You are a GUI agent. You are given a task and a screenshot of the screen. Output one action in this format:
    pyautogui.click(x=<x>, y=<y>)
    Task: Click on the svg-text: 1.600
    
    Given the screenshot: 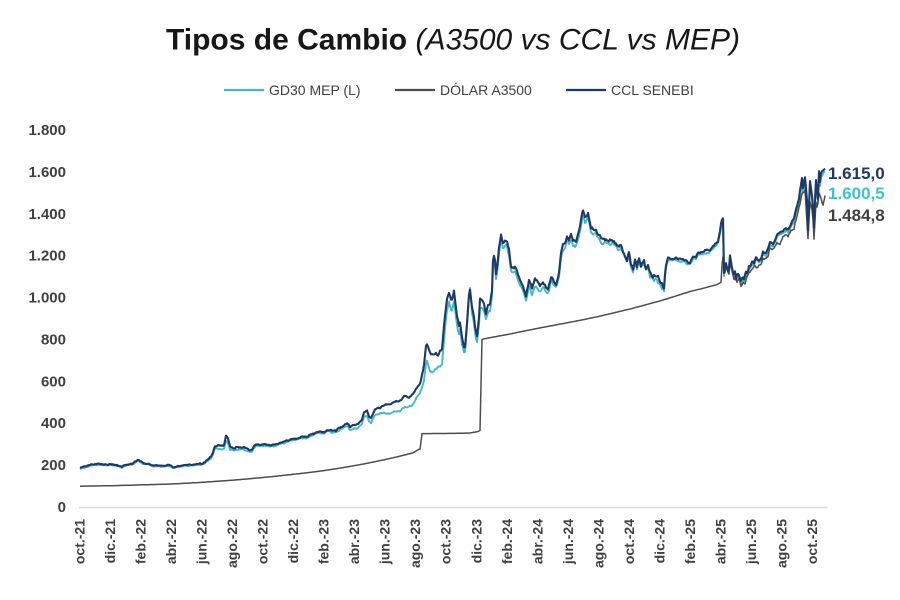 What is the action you would take?
    pyautogui.click(x=47, y=172)
    